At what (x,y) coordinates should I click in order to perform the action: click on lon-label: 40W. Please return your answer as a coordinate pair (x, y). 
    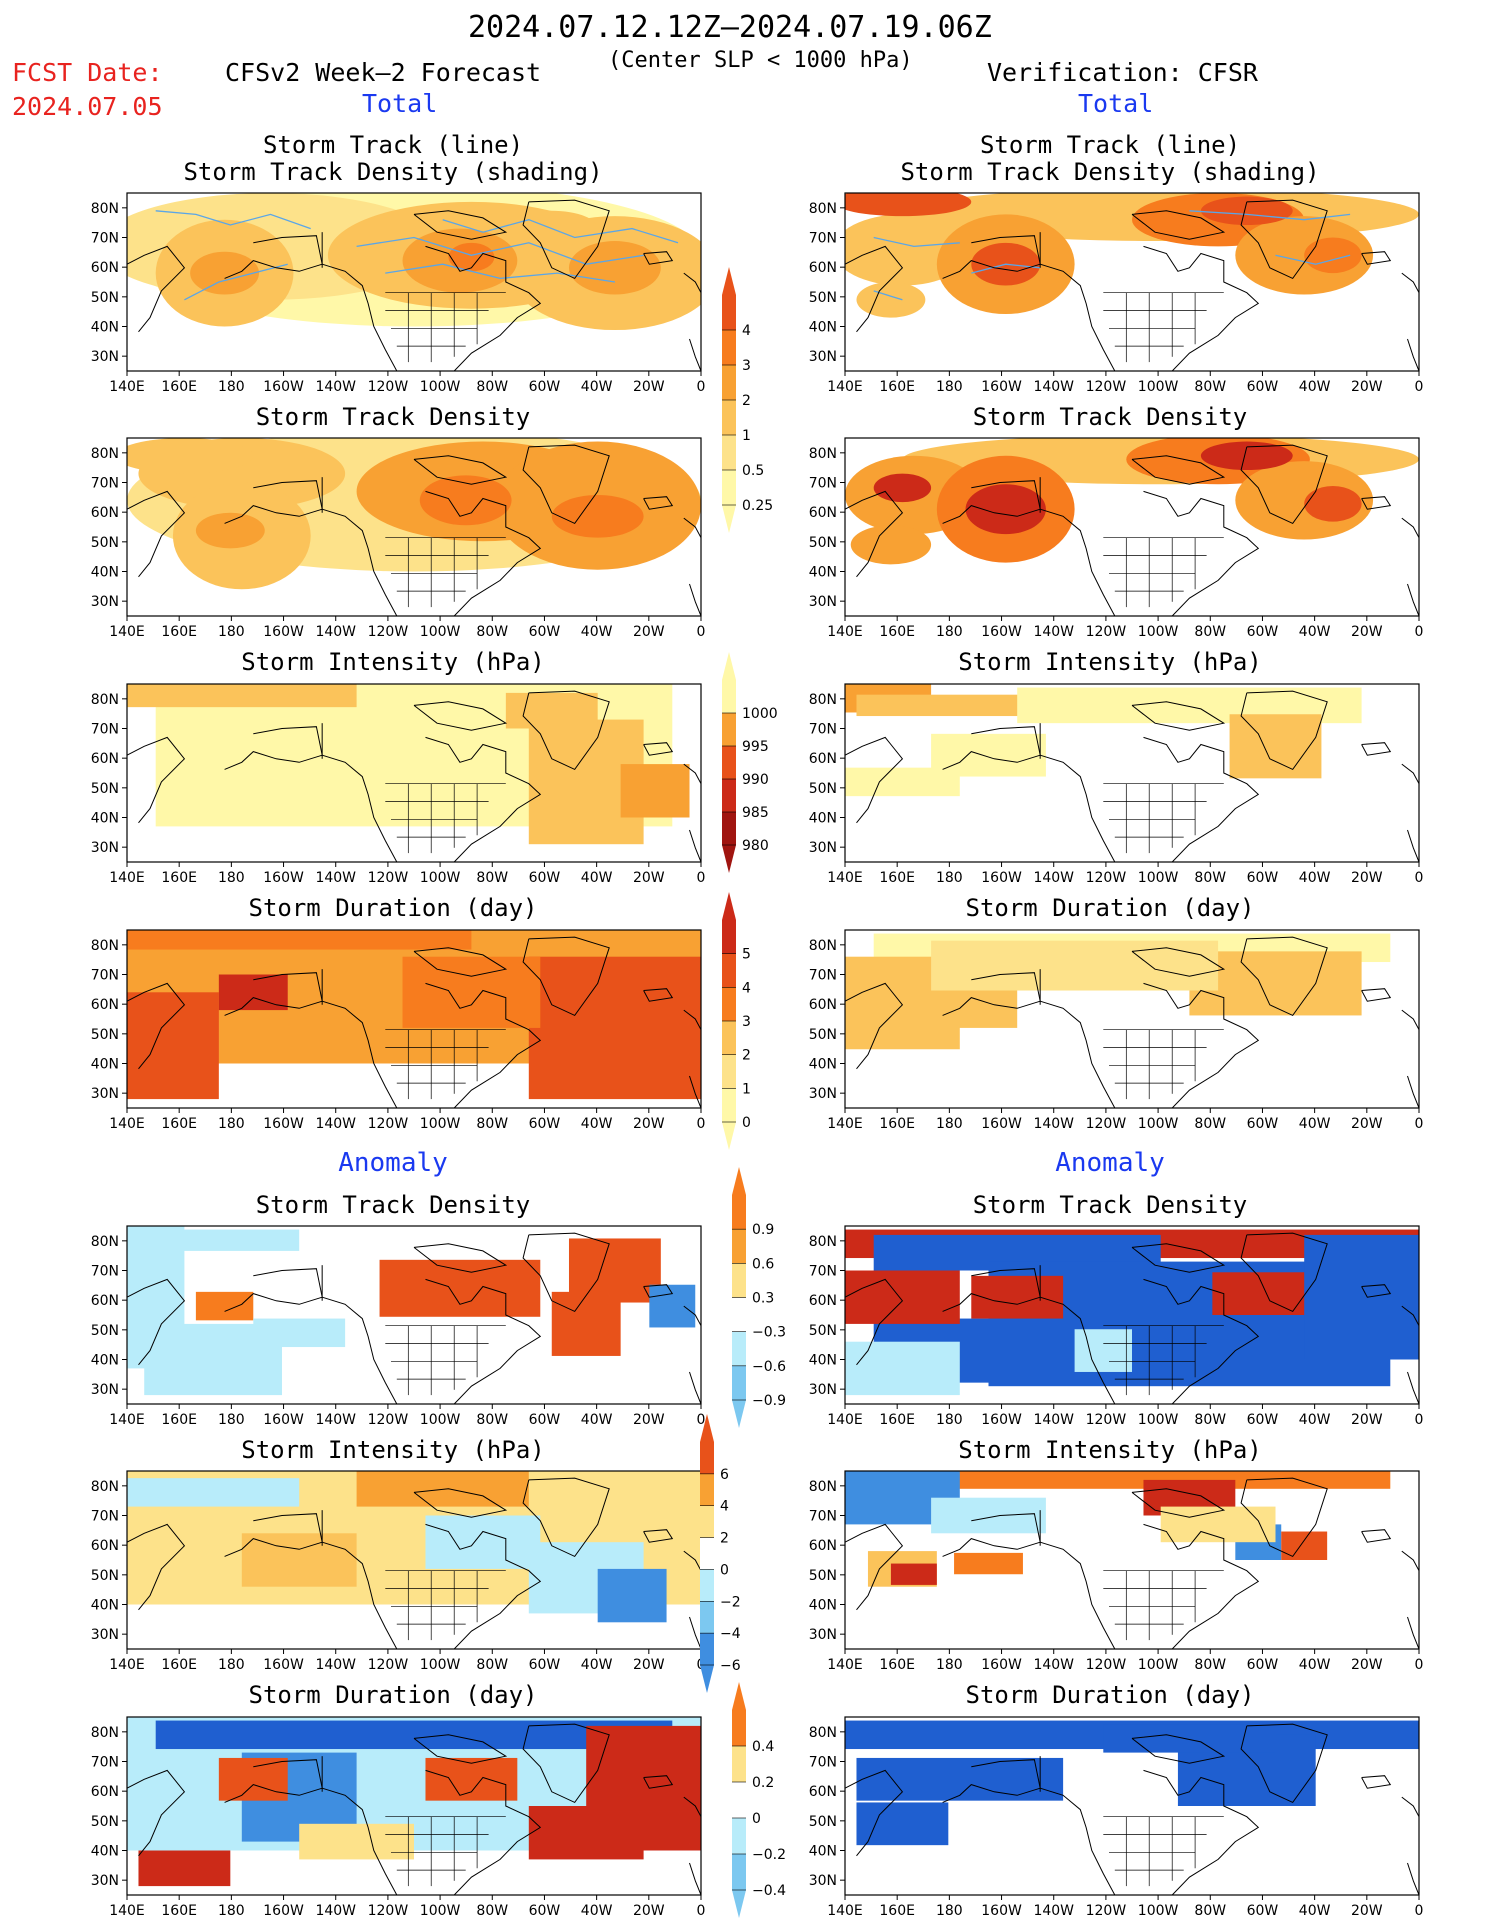
    Looking at the image, I should click on (597, 1420).